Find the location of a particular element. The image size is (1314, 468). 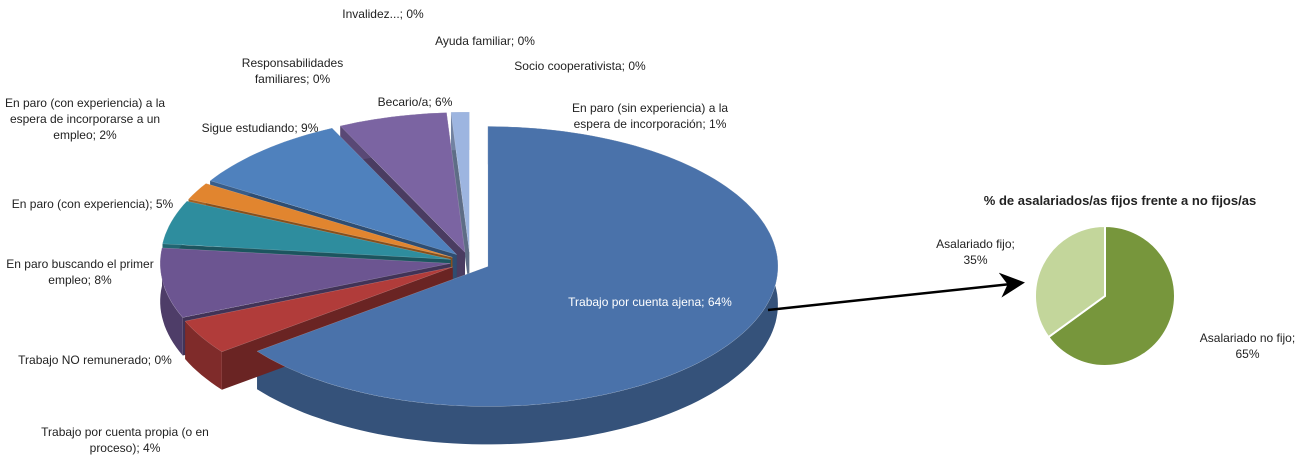

slice-wall is located at coordinates (460, 201).